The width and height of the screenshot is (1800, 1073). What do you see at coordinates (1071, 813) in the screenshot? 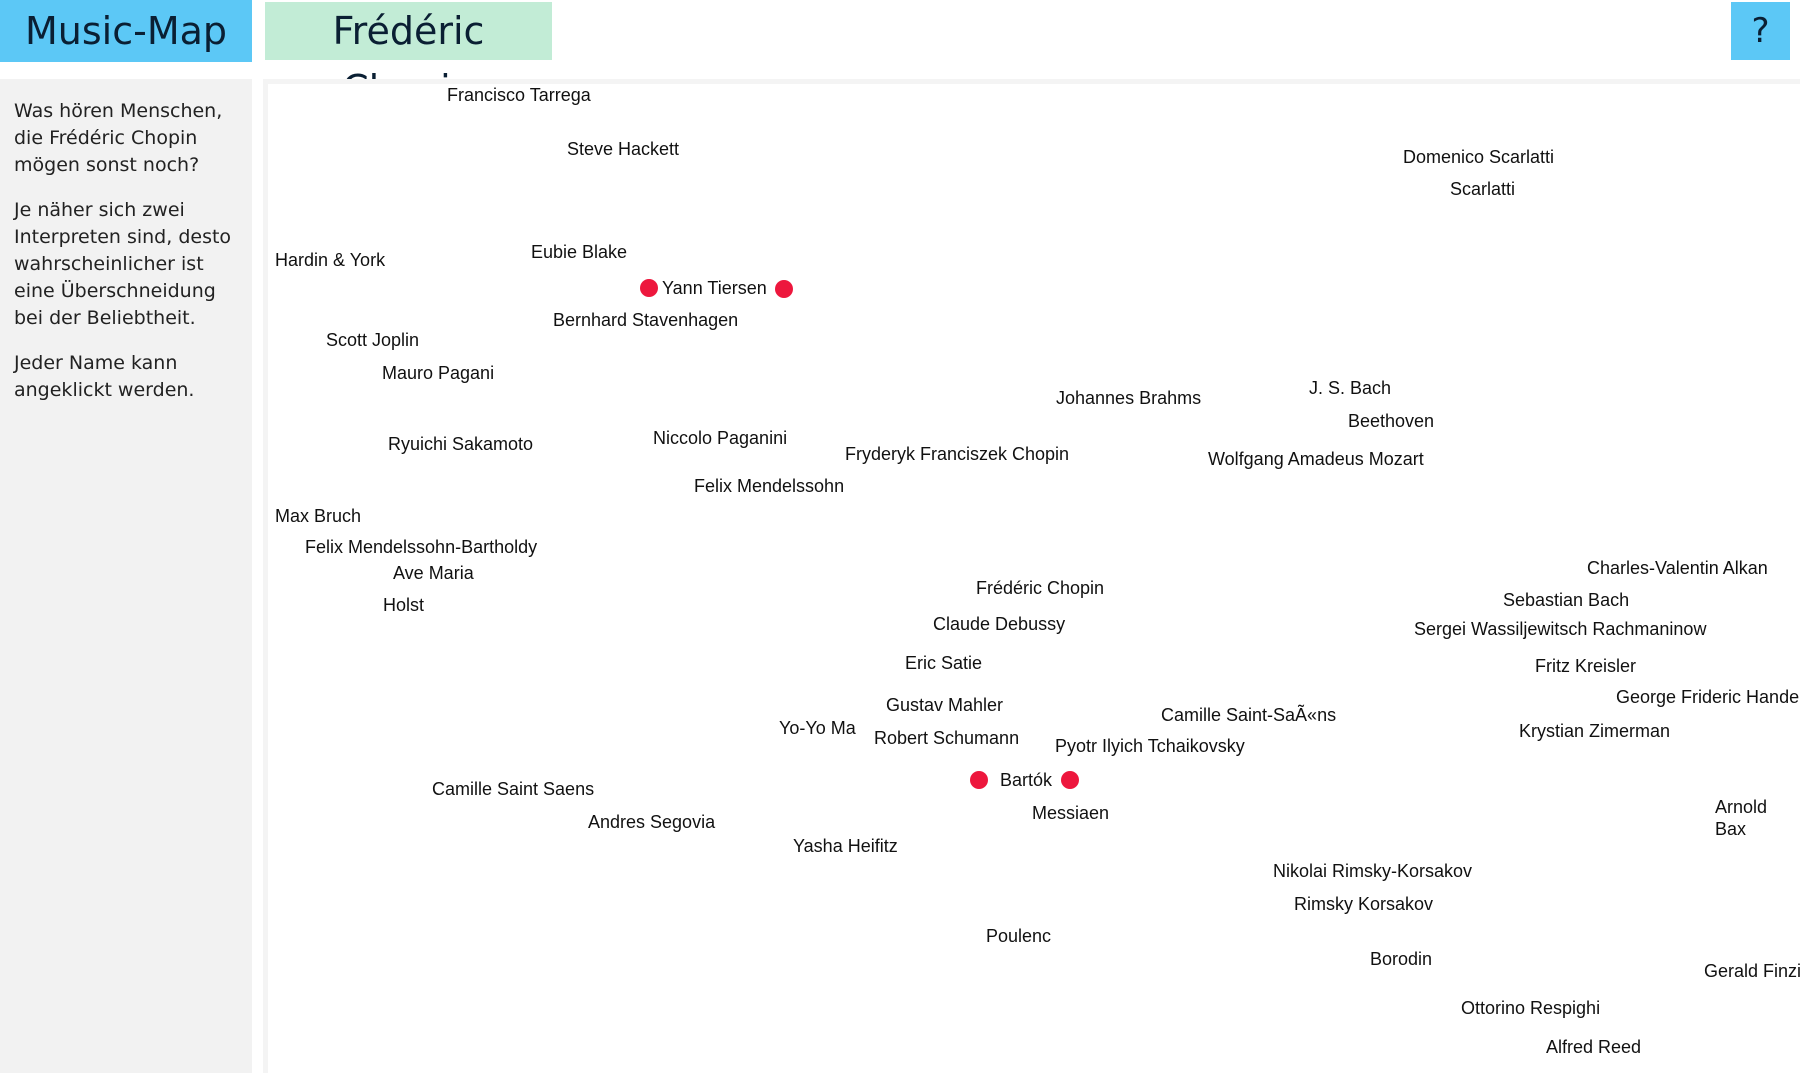
I see `artist-link: Messiaen` at bounding box center [1071, 813].